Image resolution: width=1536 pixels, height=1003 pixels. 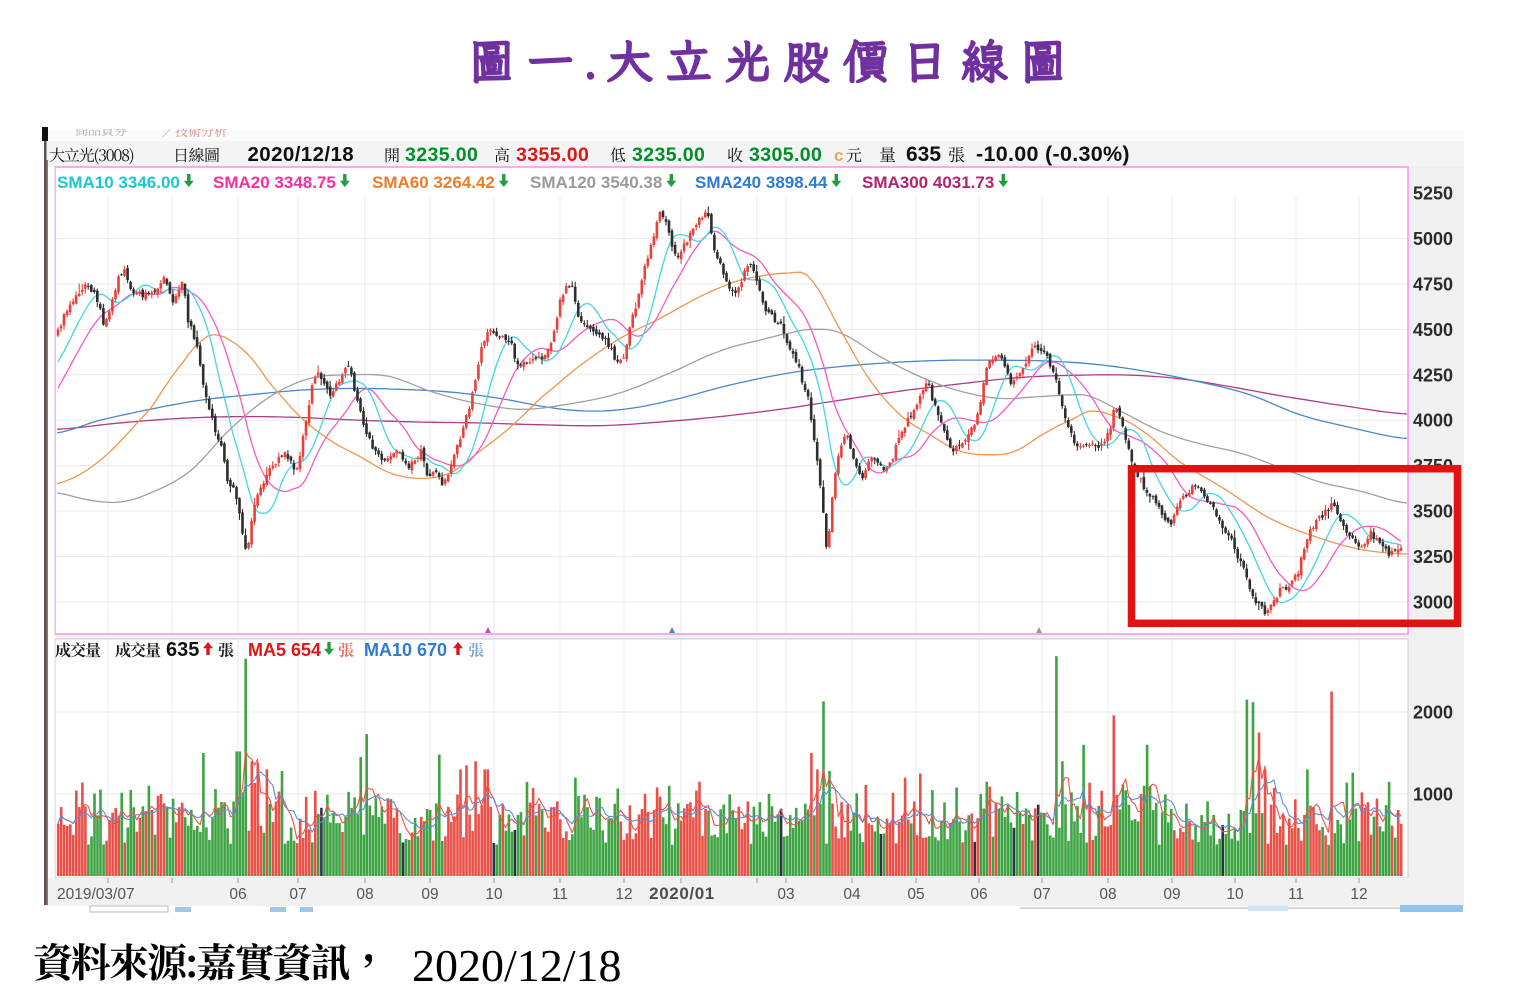 What do you see at coordinates (552, 155) in the screenshot?
I see `svg-text: 3355.00` at bounding box center [552, 155].